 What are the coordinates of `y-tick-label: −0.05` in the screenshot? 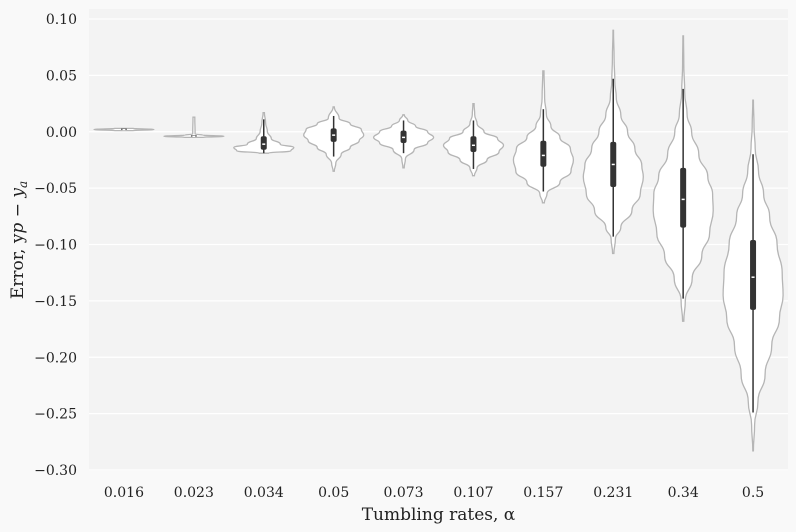 It's located at (55, 189).